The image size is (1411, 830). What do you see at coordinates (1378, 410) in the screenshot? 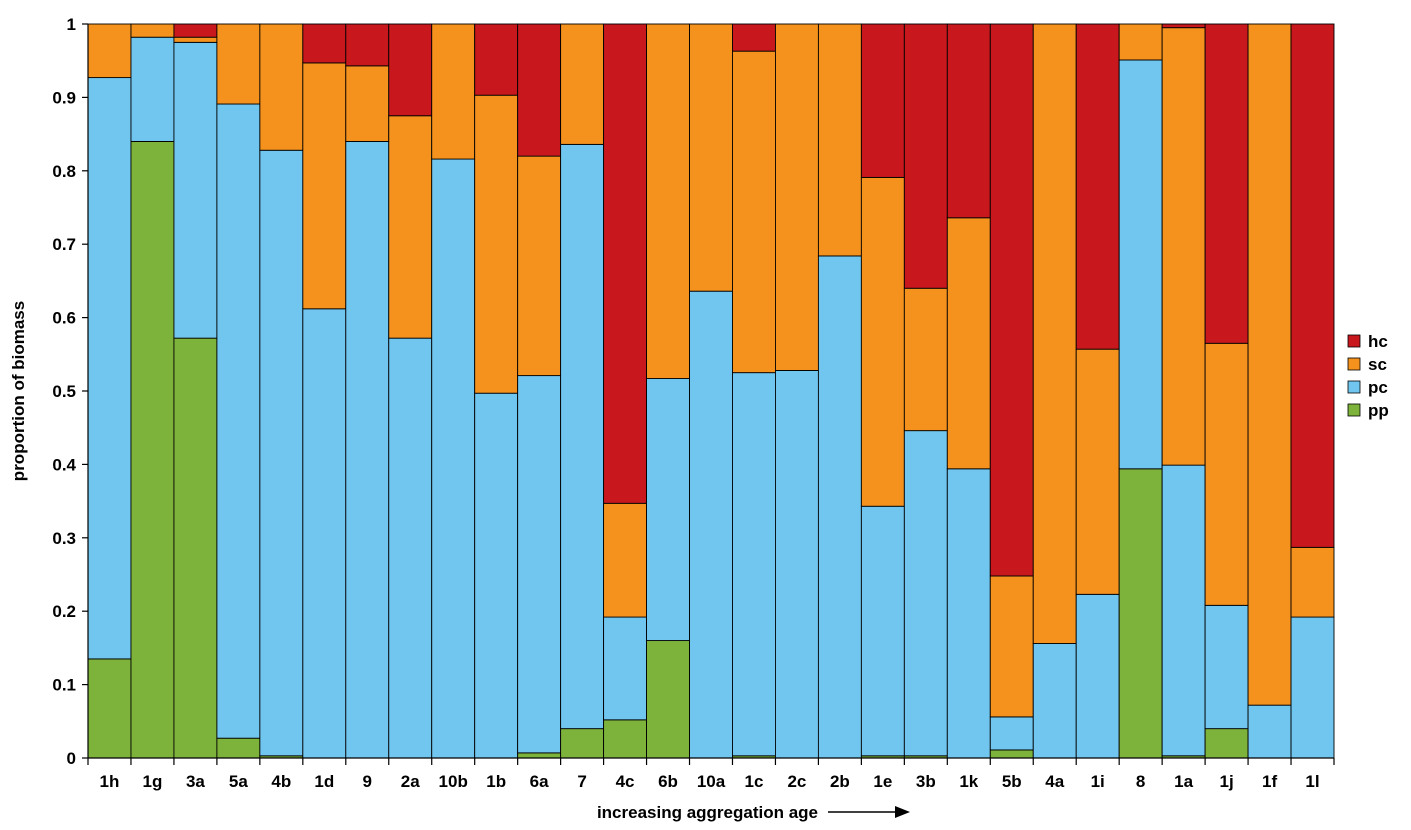
I see `legend-label-pp: pp` at bounding box center [1378, 410].